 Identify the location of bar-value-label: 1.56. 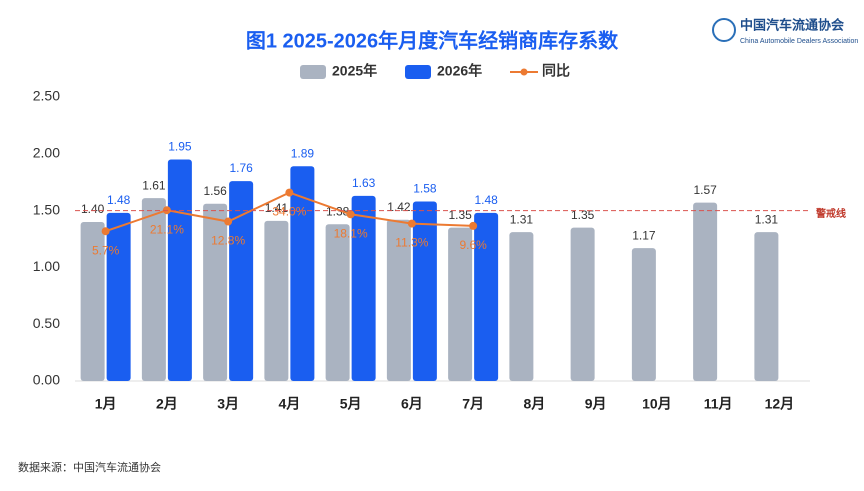
(215, 191).